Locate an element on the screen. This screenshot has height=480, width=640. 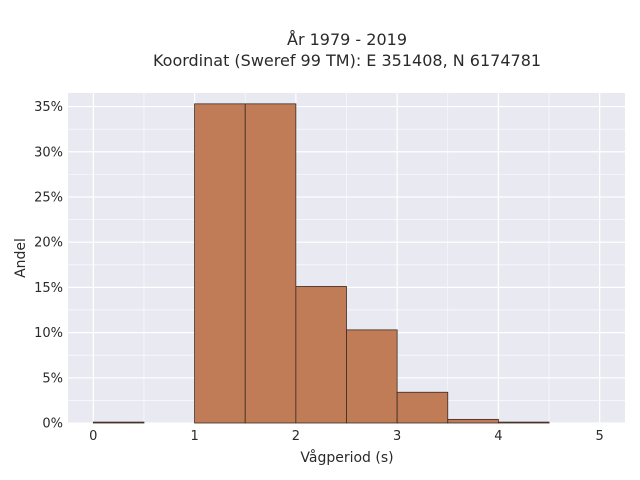
x-tick-label: 3 is located at coordinates (397, 436).